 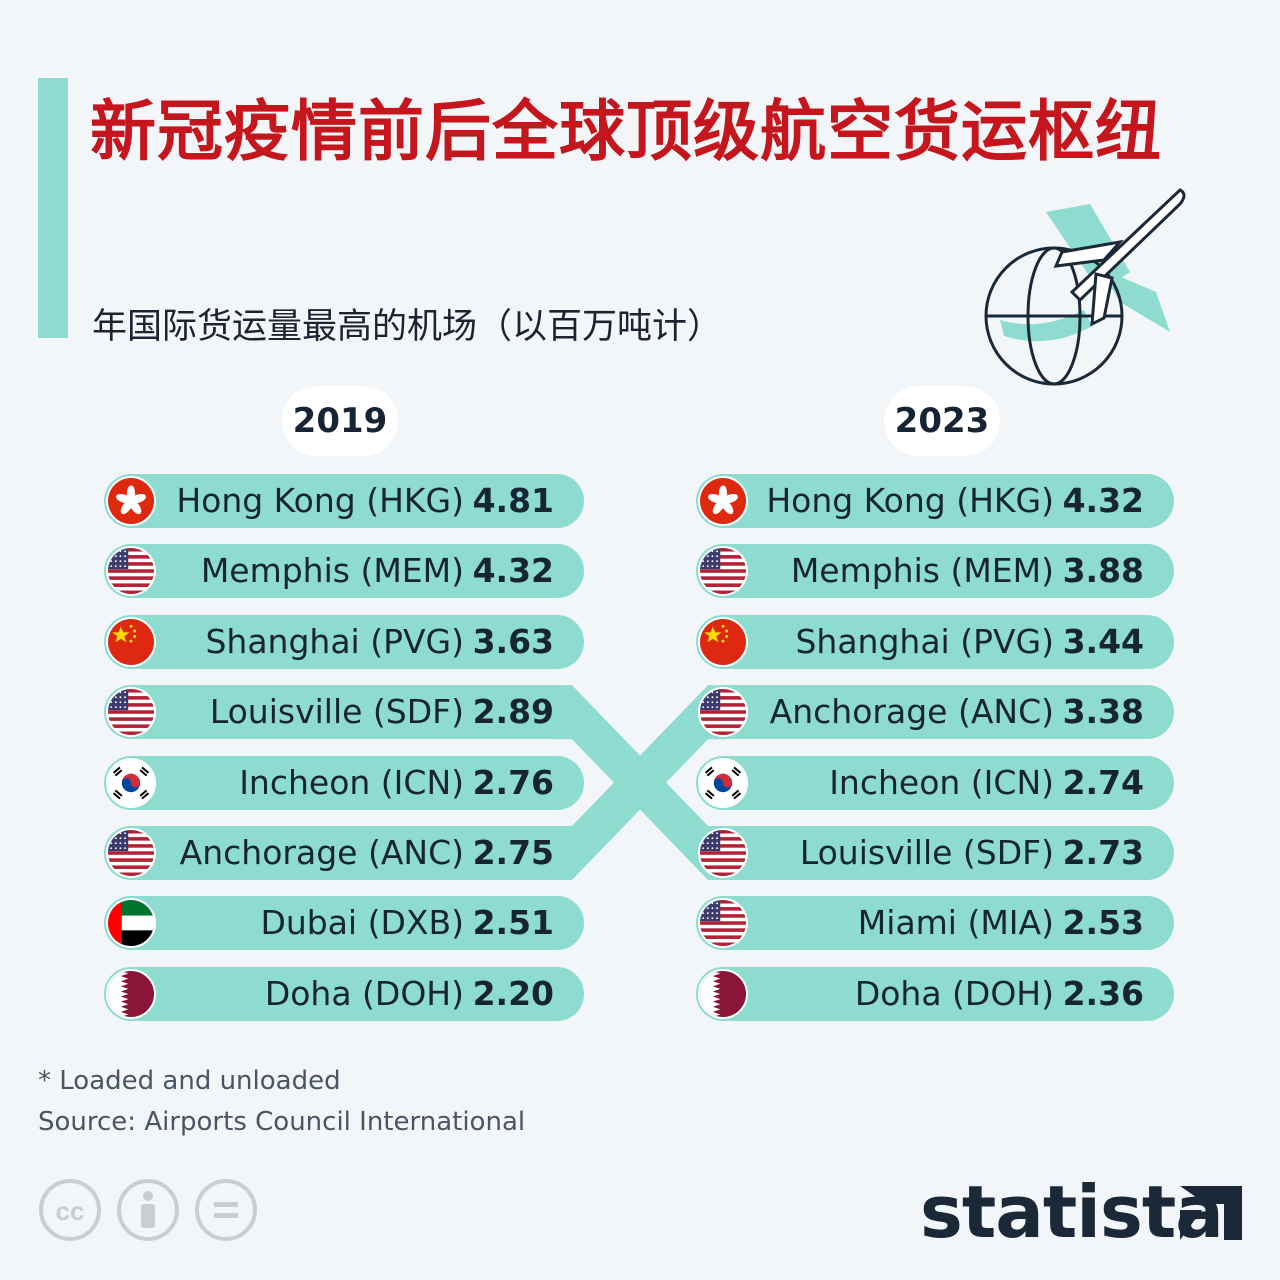 What do you see at coordinates (1085, 287) in the screenshot?
I see `globe-with-airplane-icon` at bounding box center [1085, 287].